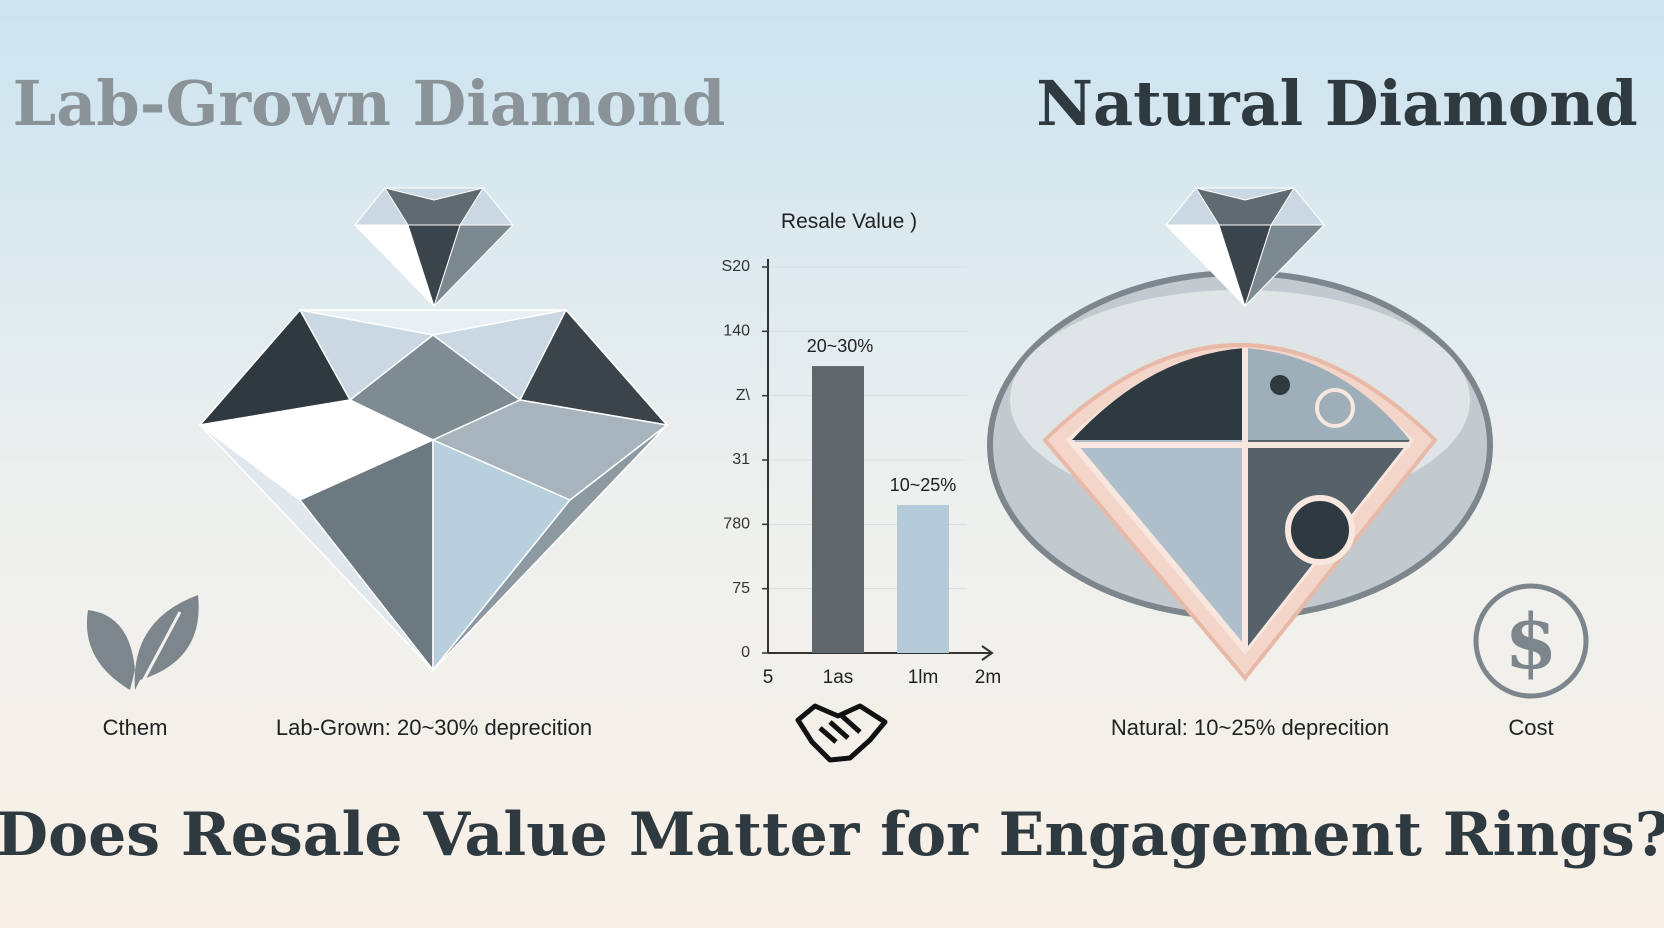 The image size is (1664, 928). I want to click on y-tick-label: S20, so click(736, 266).